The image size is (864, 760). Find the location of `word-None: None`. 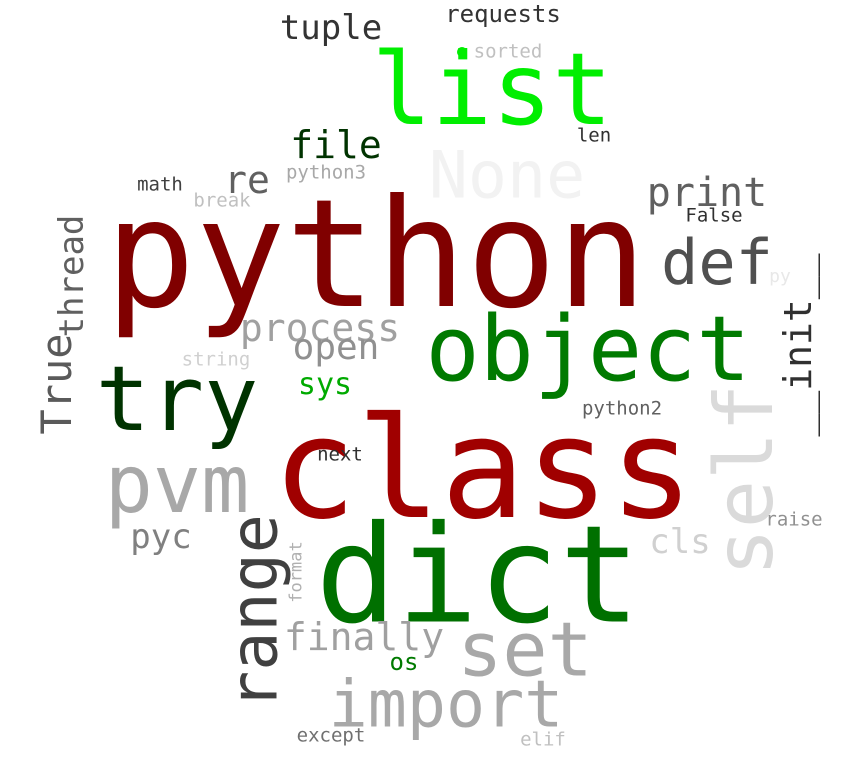

word-None: None is located at coordinates (507, 176).